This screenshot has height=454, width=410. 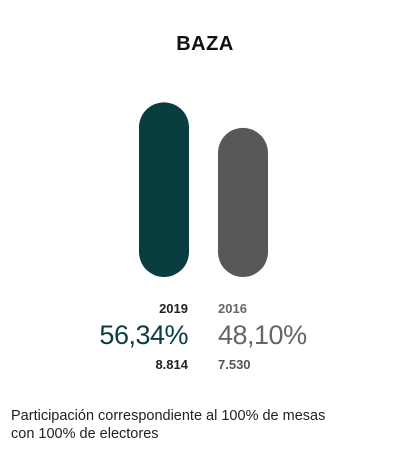 I want to click on footnote-line-2: con 100% de electores, so click(x=85, y=434).